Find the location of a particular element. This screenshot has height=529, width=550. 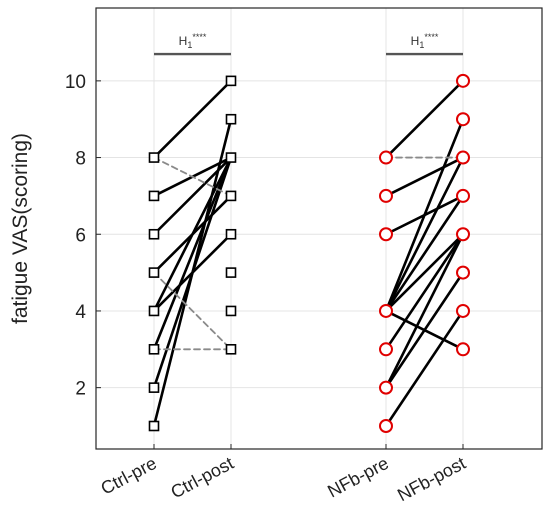

y-tick-label: 4 is located at coordinates (80, 312).